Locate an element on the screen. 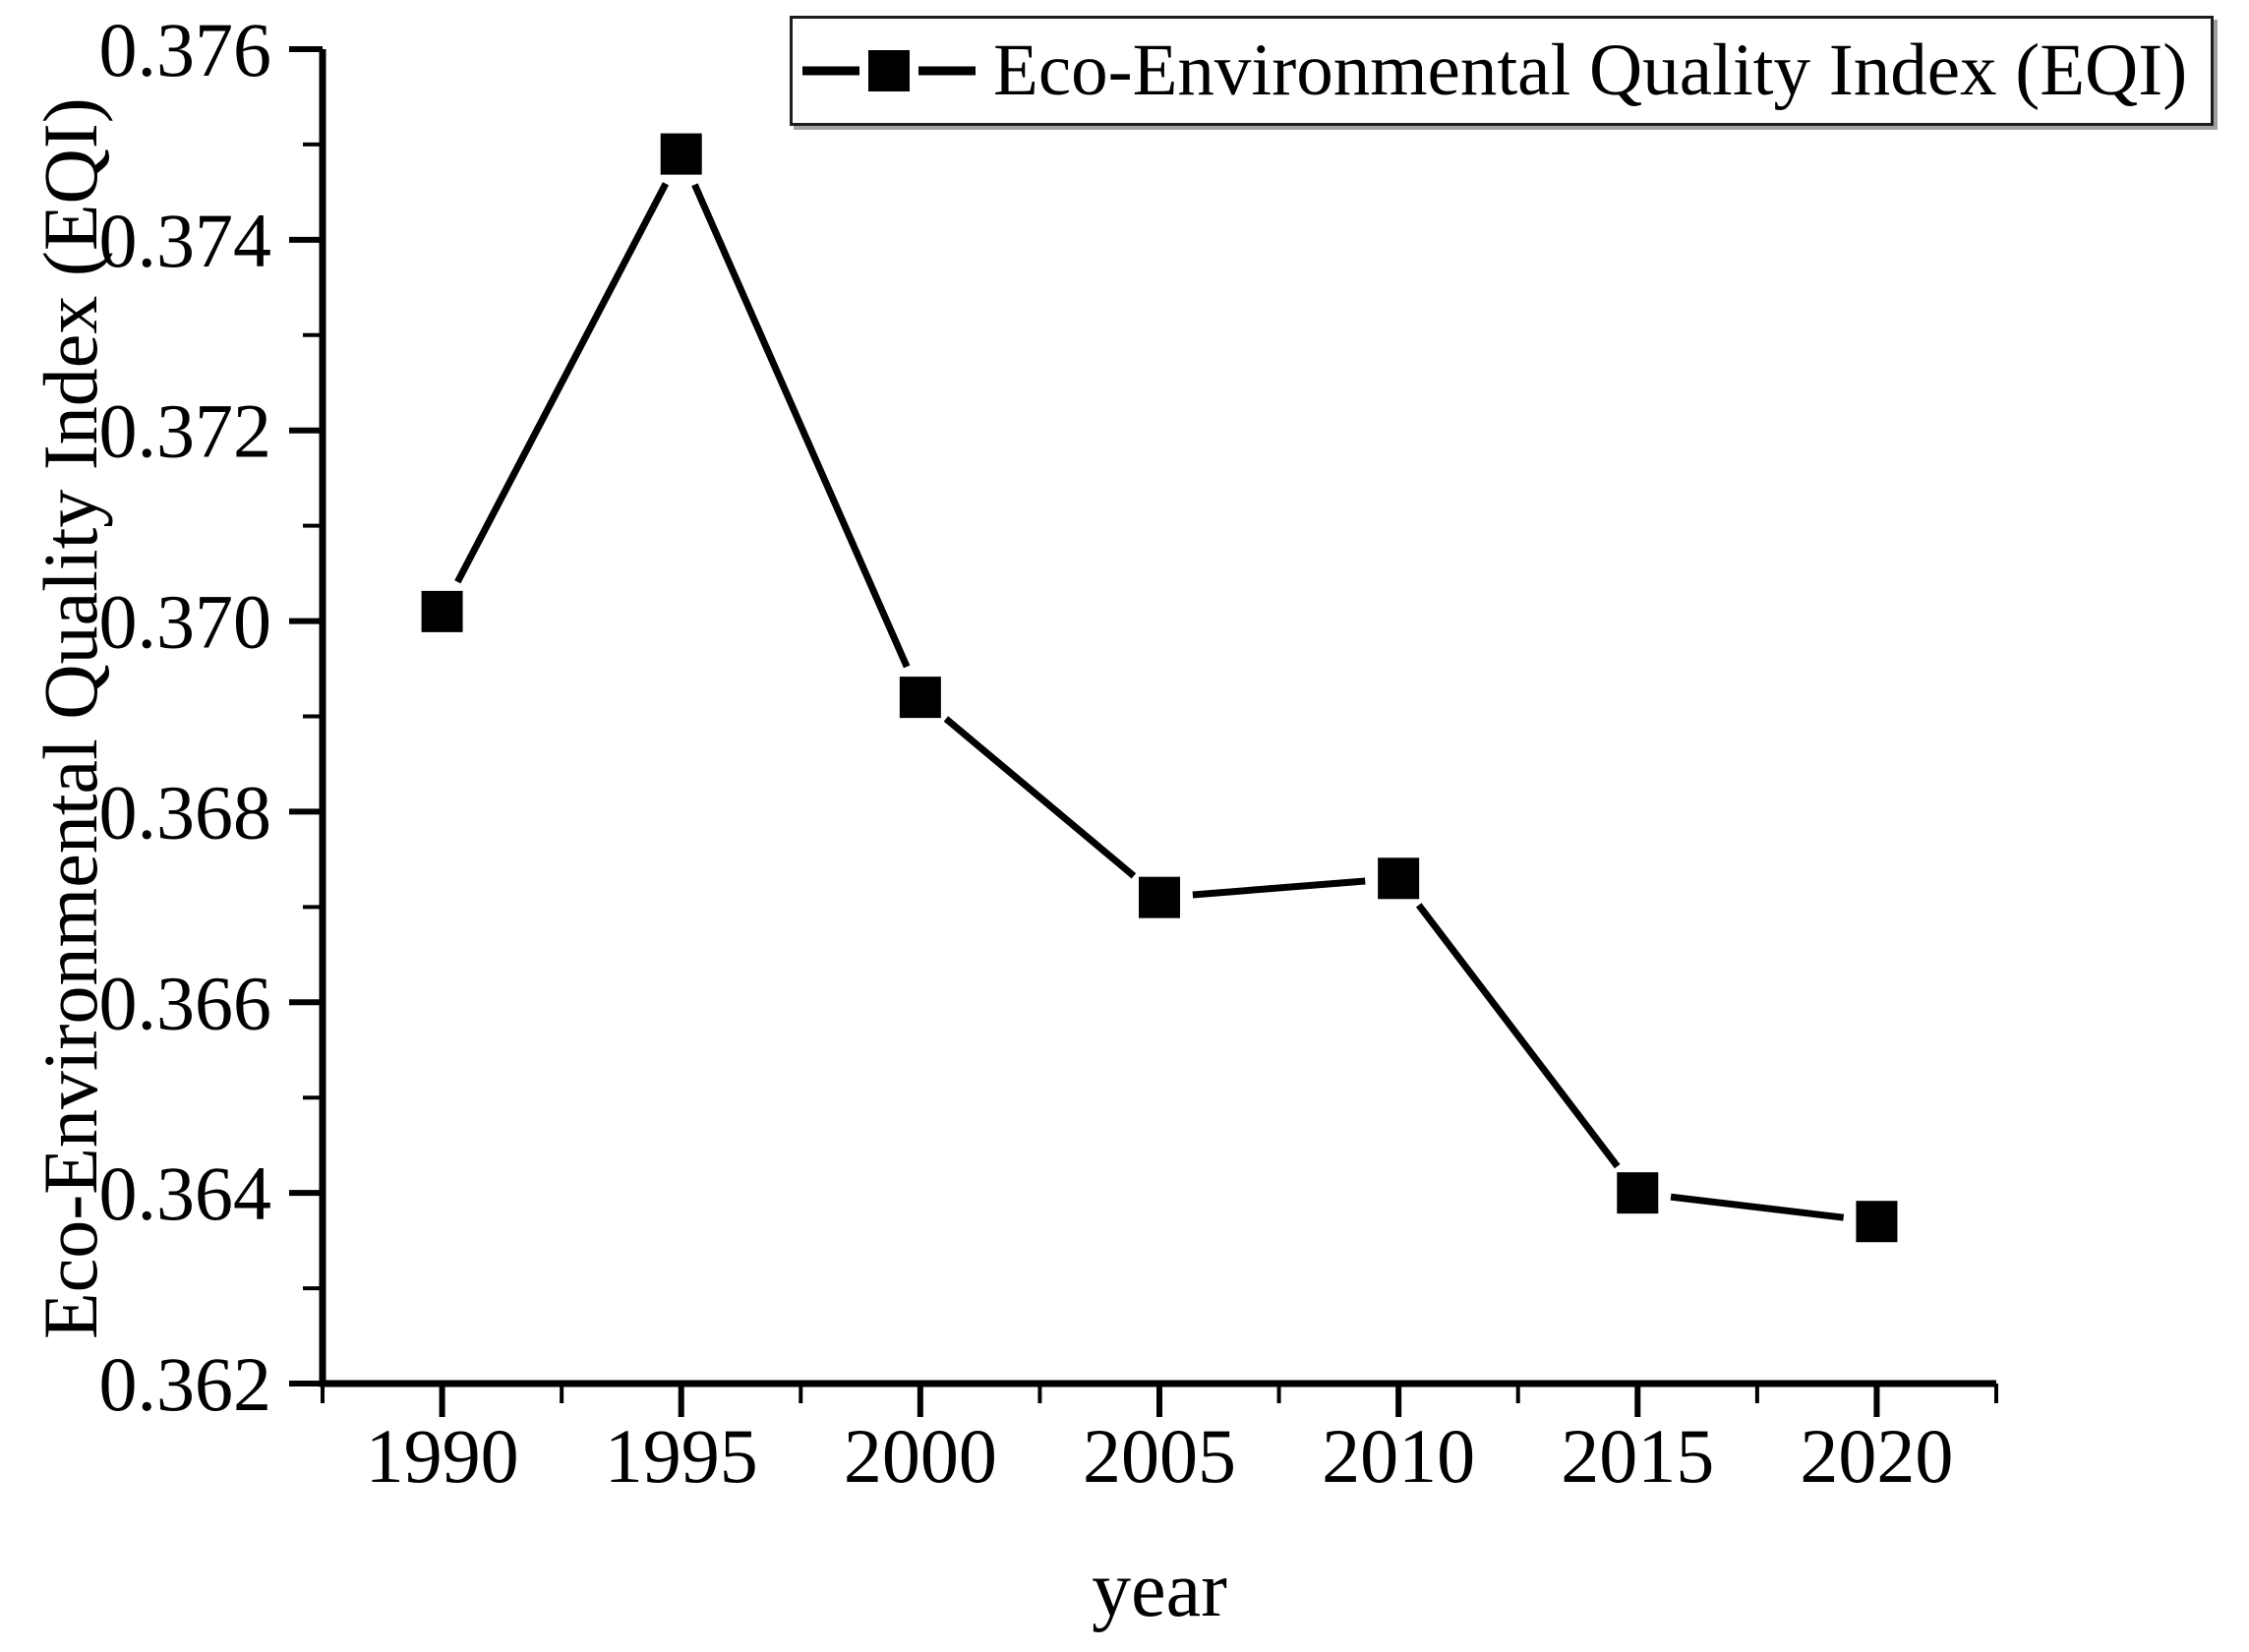 The image size is (2249, 1652). x-tick-label: 2015 is located at coordinates (1637, 1456).